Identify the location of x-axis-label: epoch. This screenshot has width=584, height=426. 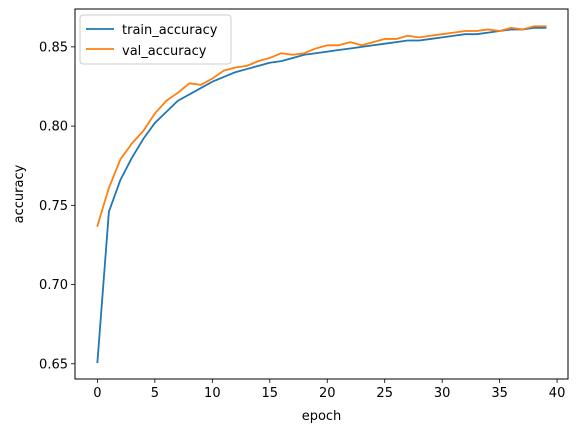
(322, 416).